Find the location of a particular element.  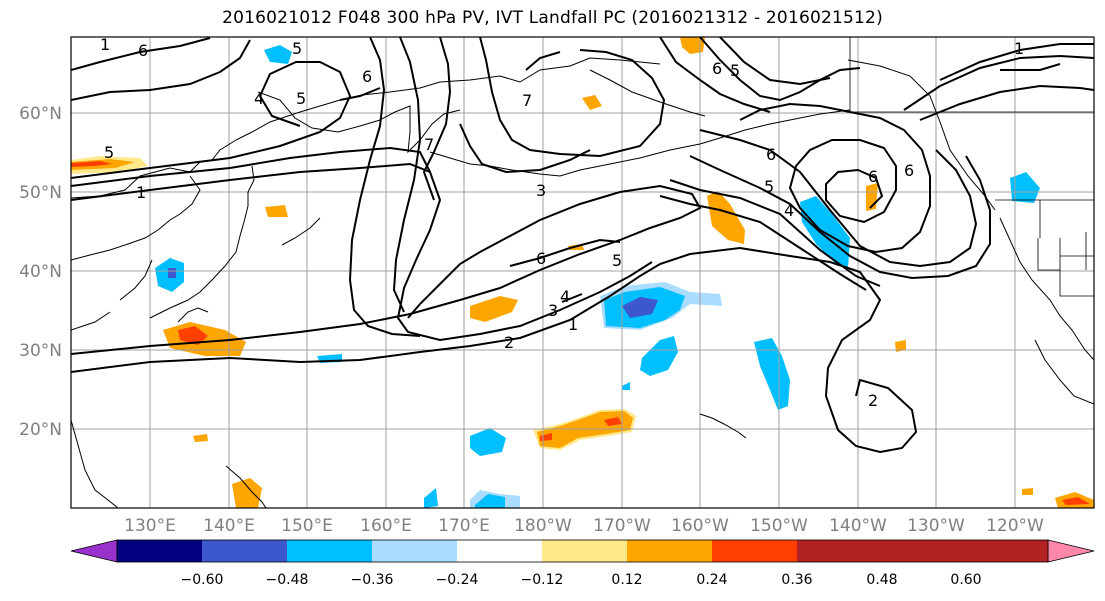

colorbar-tick: 0.60 is located at coordinates (965, 580).